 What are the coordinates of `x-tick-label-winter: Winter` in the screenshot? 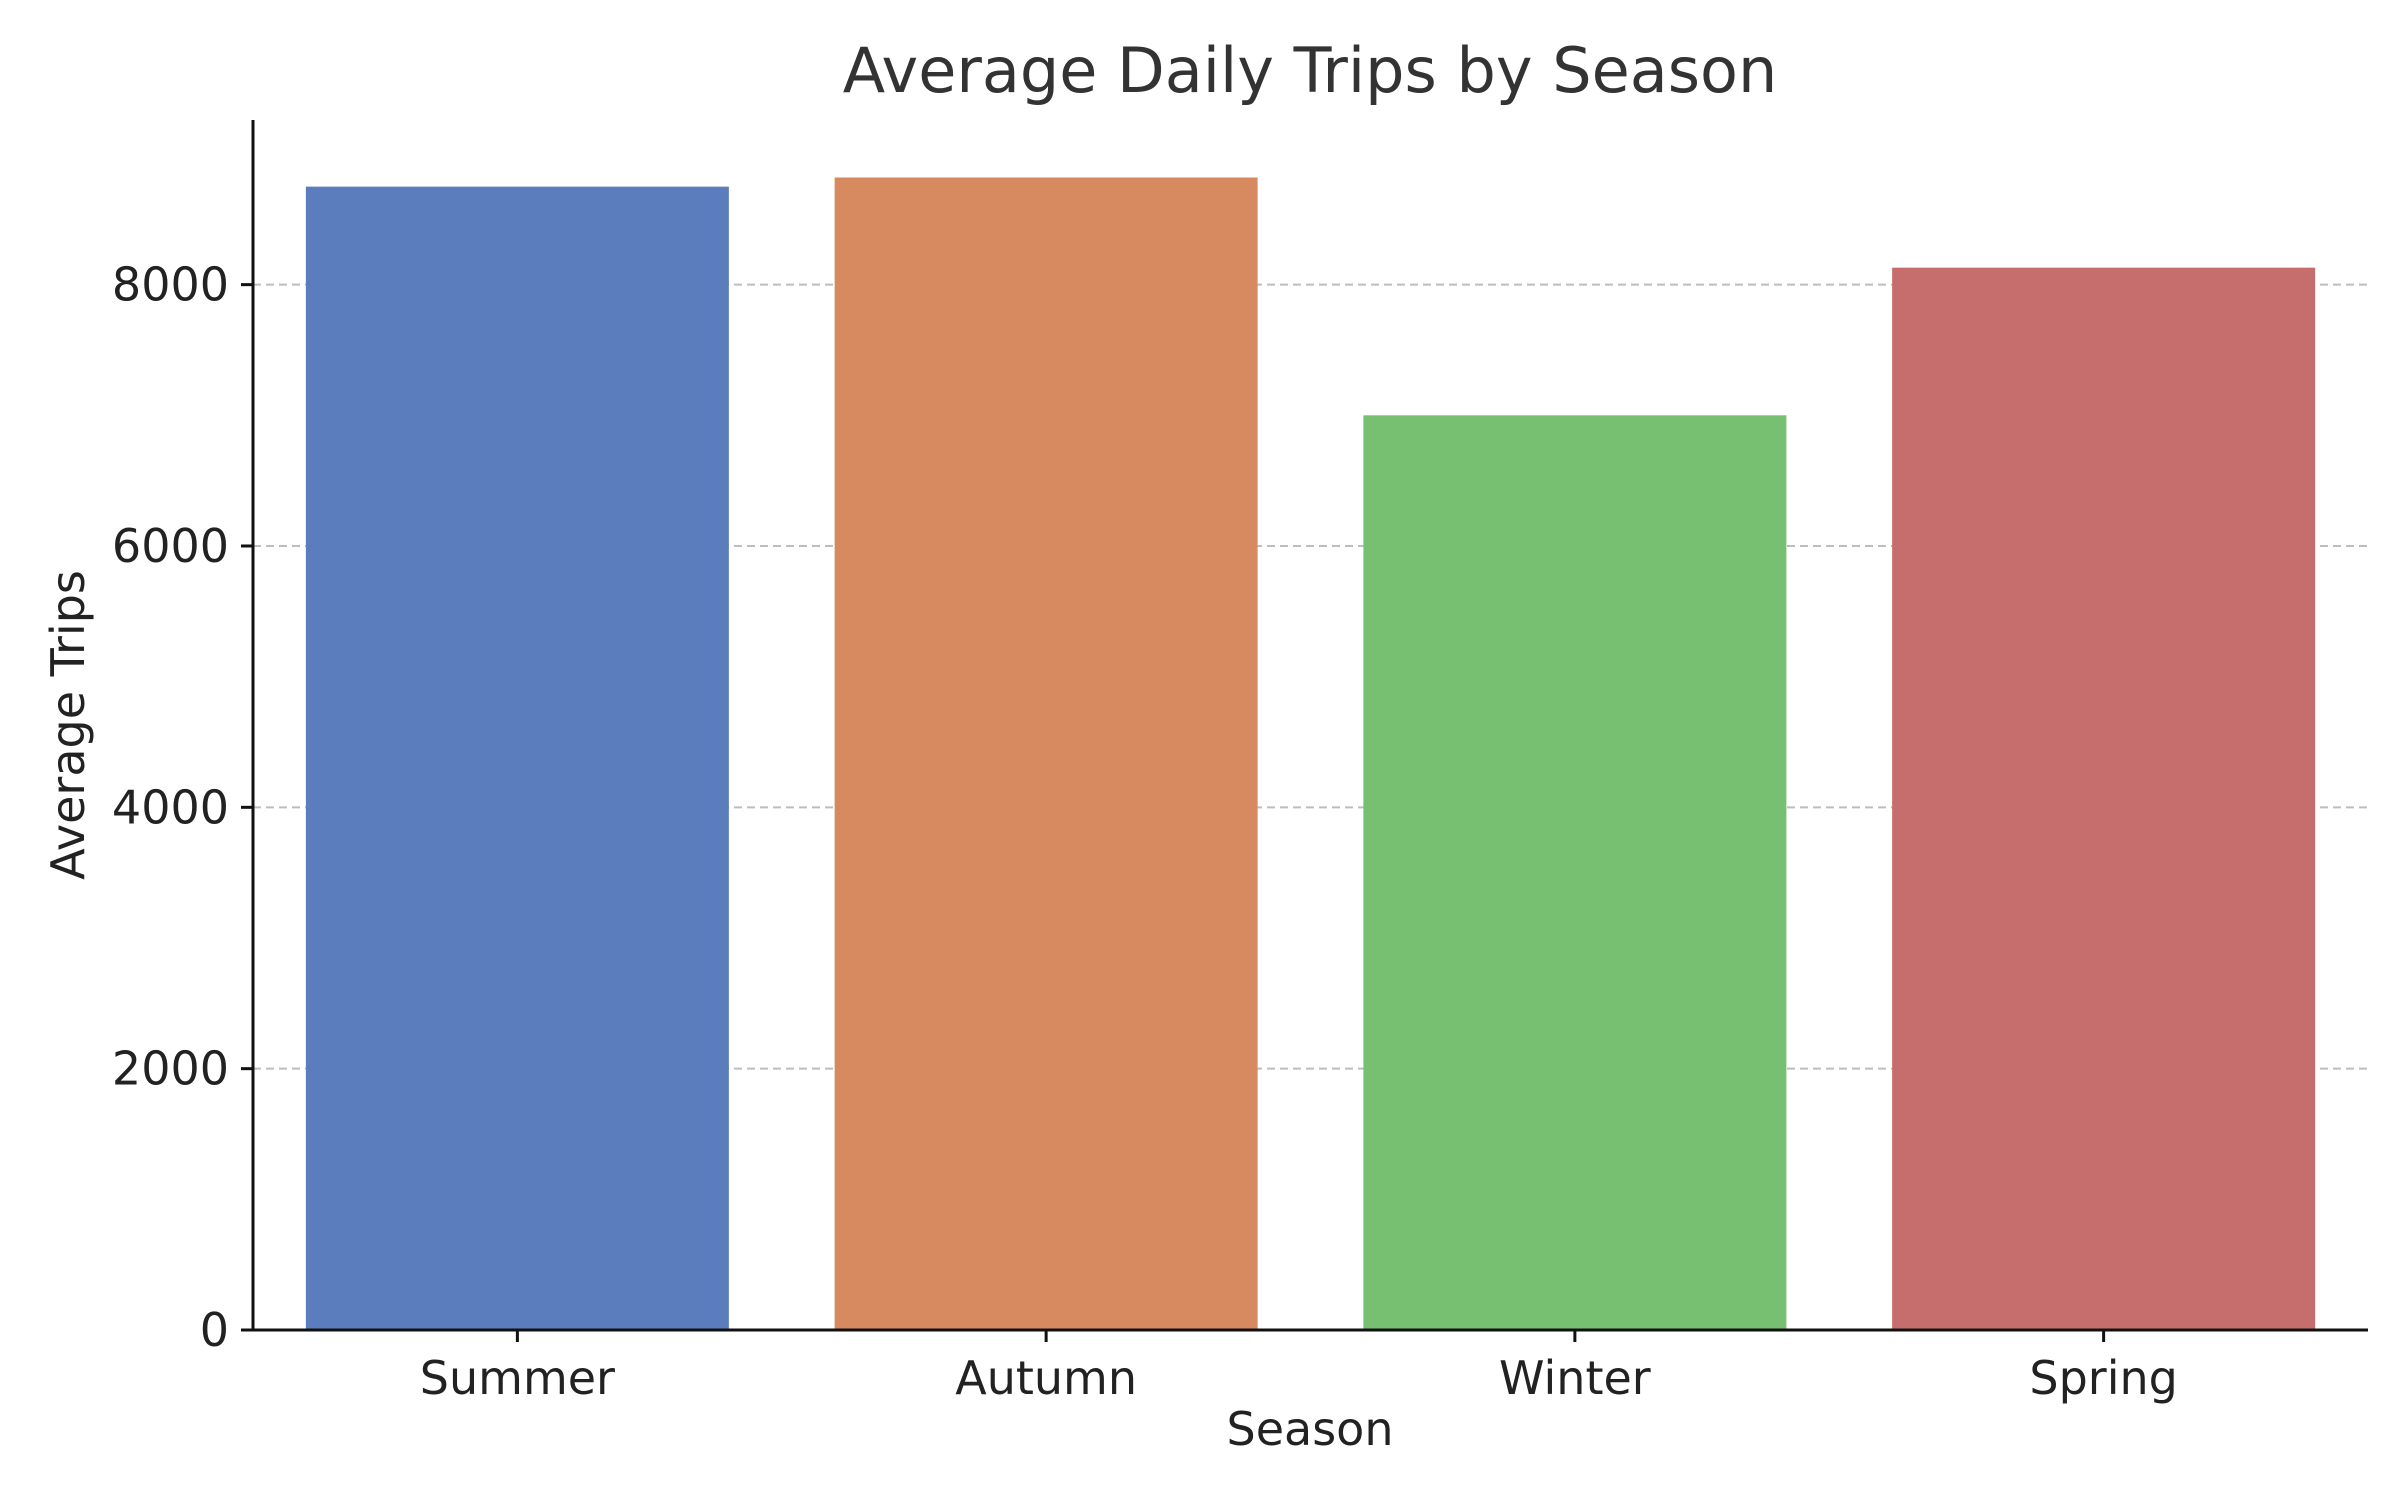 It's located at (1575, 1378).